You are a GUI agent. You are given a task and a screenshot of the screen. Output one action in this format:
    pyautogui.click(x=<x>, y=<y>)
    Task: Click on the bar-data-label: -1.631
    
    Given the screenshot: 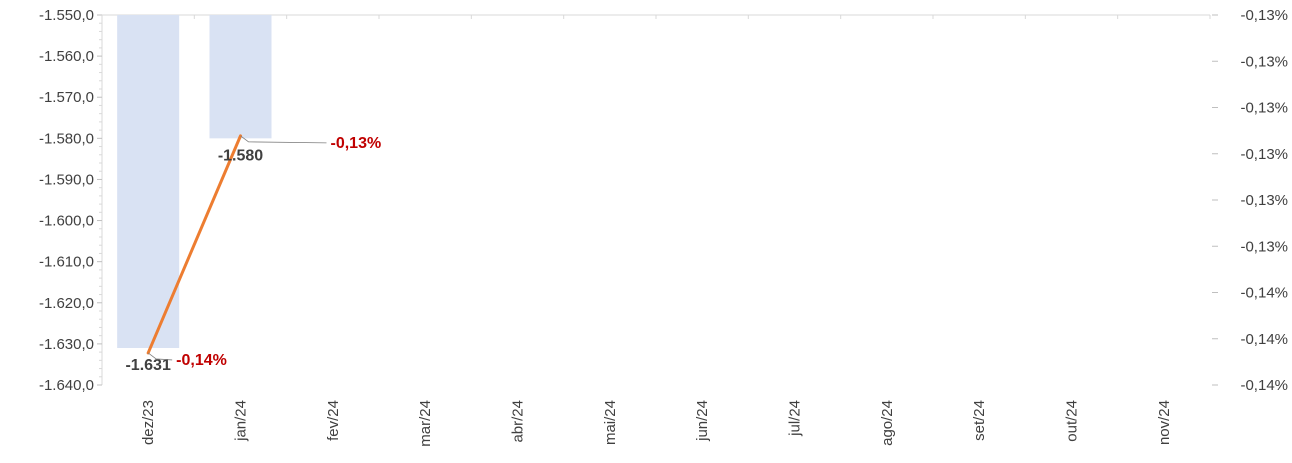 What is the action you would take?
    pyautogui.click(x=147, y=365)
    